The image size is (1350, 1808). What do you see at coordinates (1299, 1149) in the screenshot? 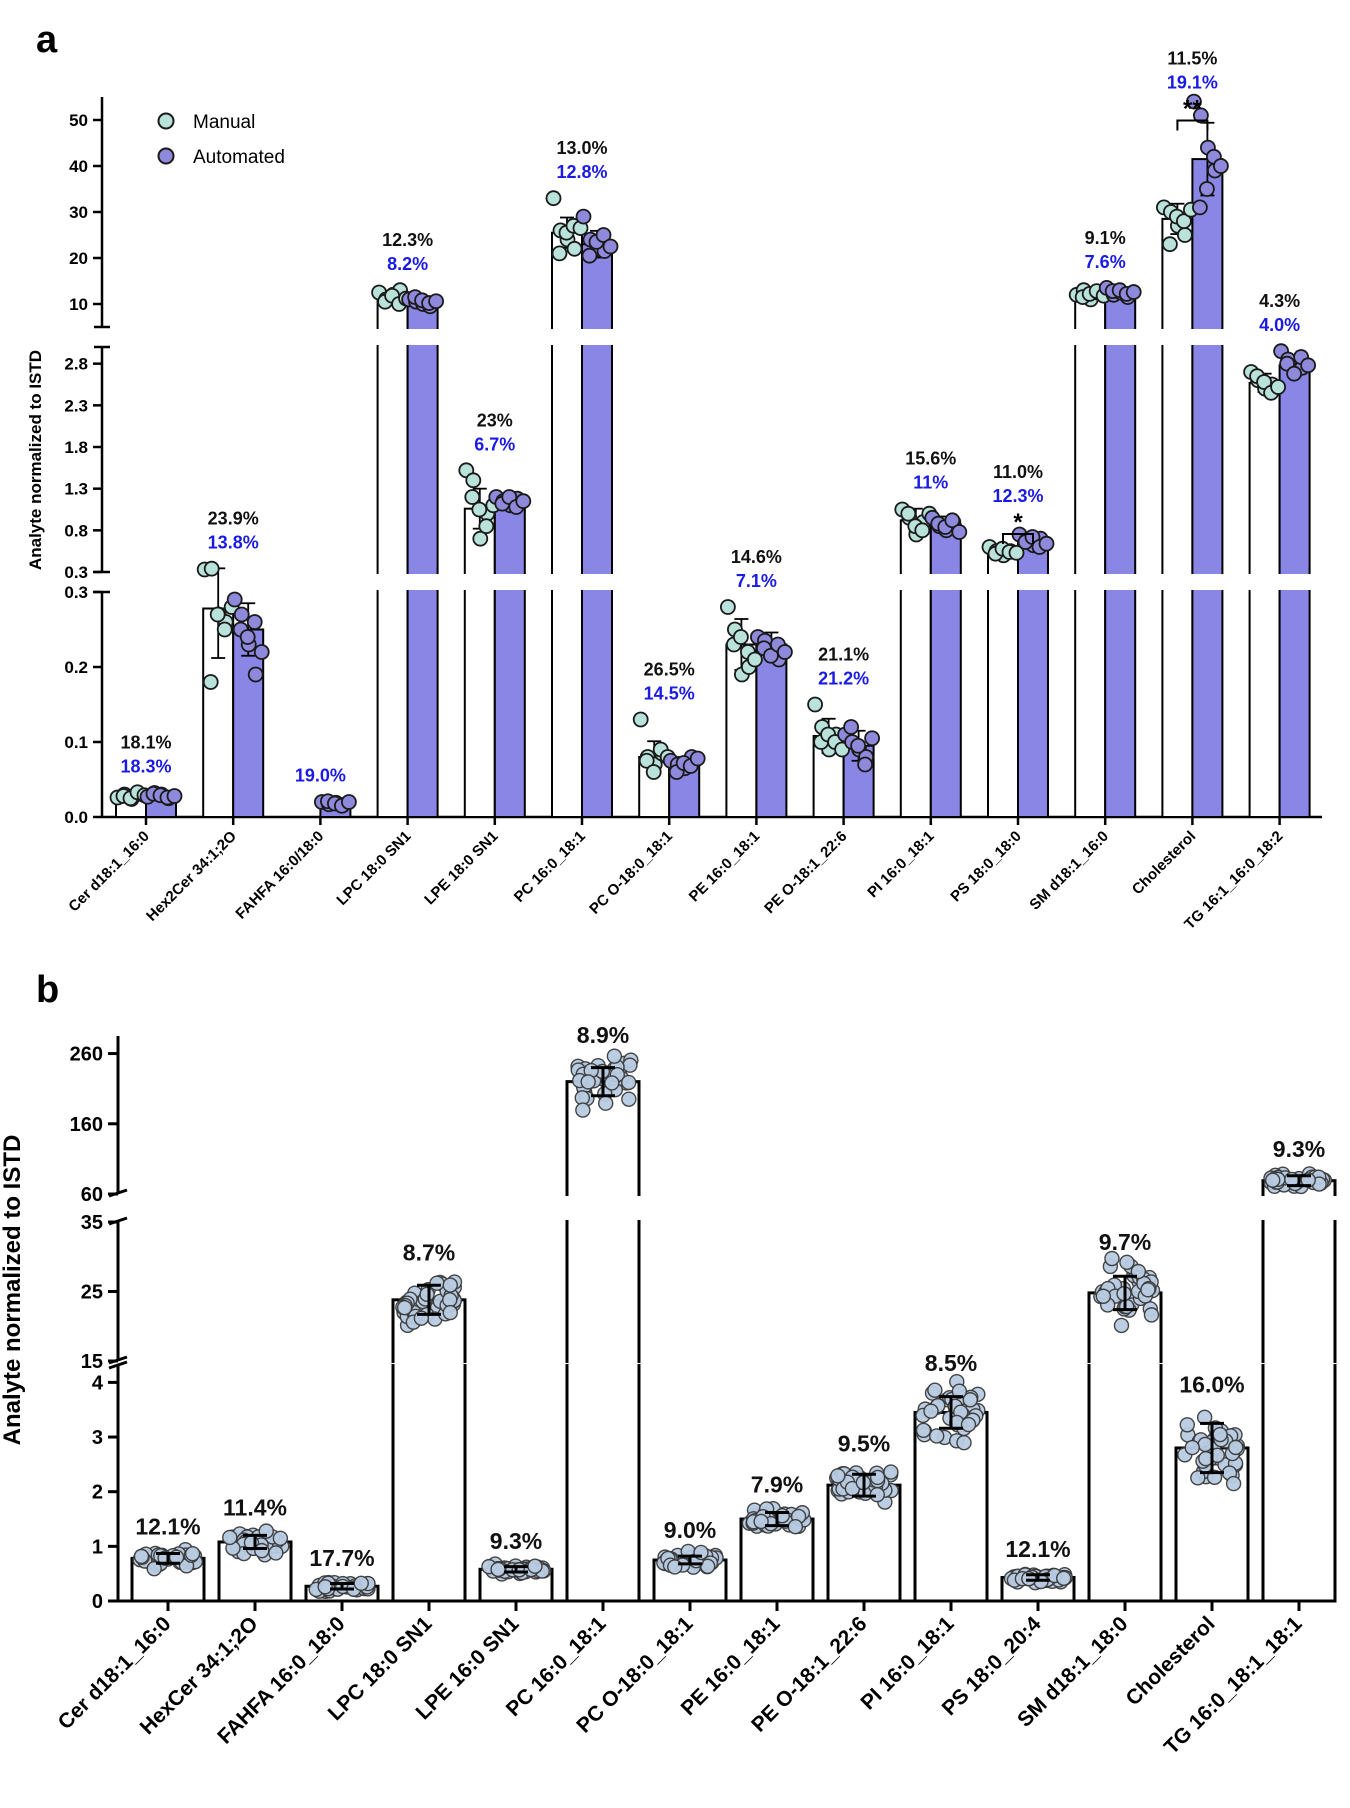
I see `panel-b-cv-label: 9.3%` at bounding box center [1299, 1149].